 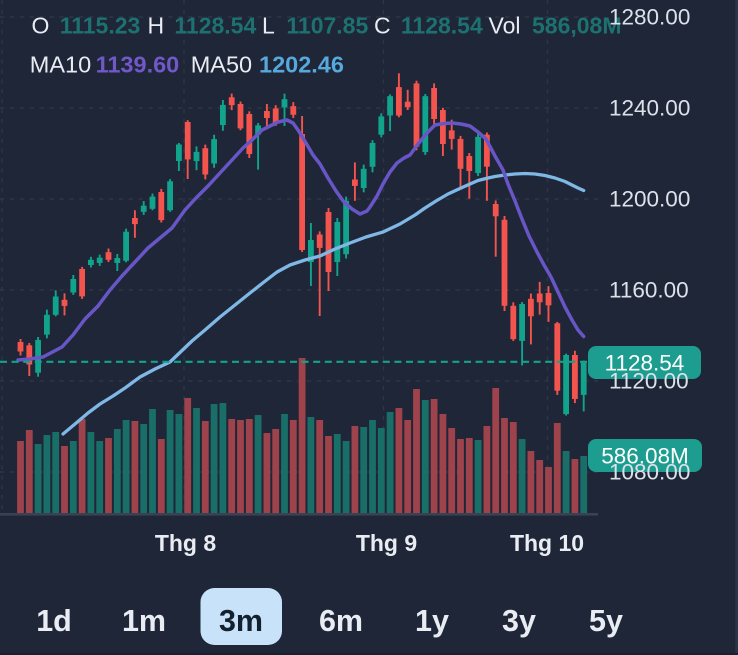 I want to click on svg-text: 1200.00, so click(x=649, y=199).